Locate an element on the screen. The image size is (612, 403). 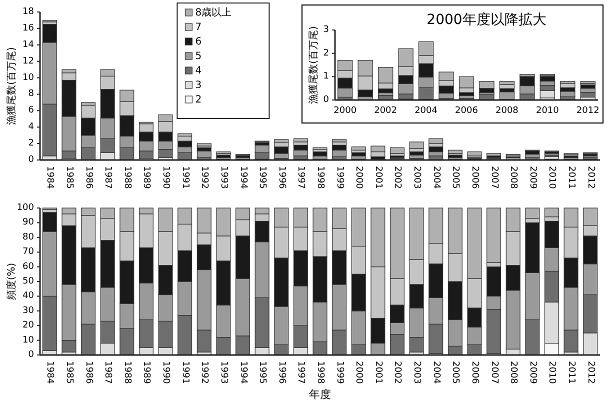
y-tick-label: 70 is located at coordinates (28, 252).